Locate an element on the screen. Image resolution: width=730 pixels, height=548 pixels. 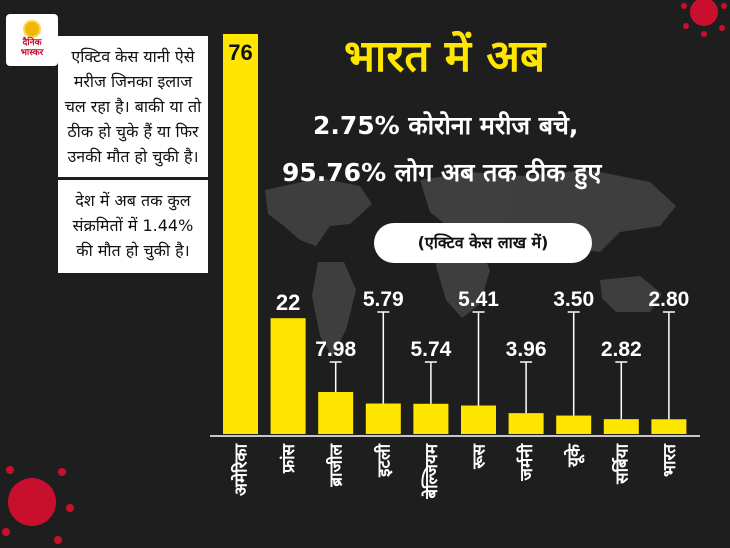
subhead-line-1: 2.75% कोरोना मरीज बचे, is located at coordinates (446, 125).